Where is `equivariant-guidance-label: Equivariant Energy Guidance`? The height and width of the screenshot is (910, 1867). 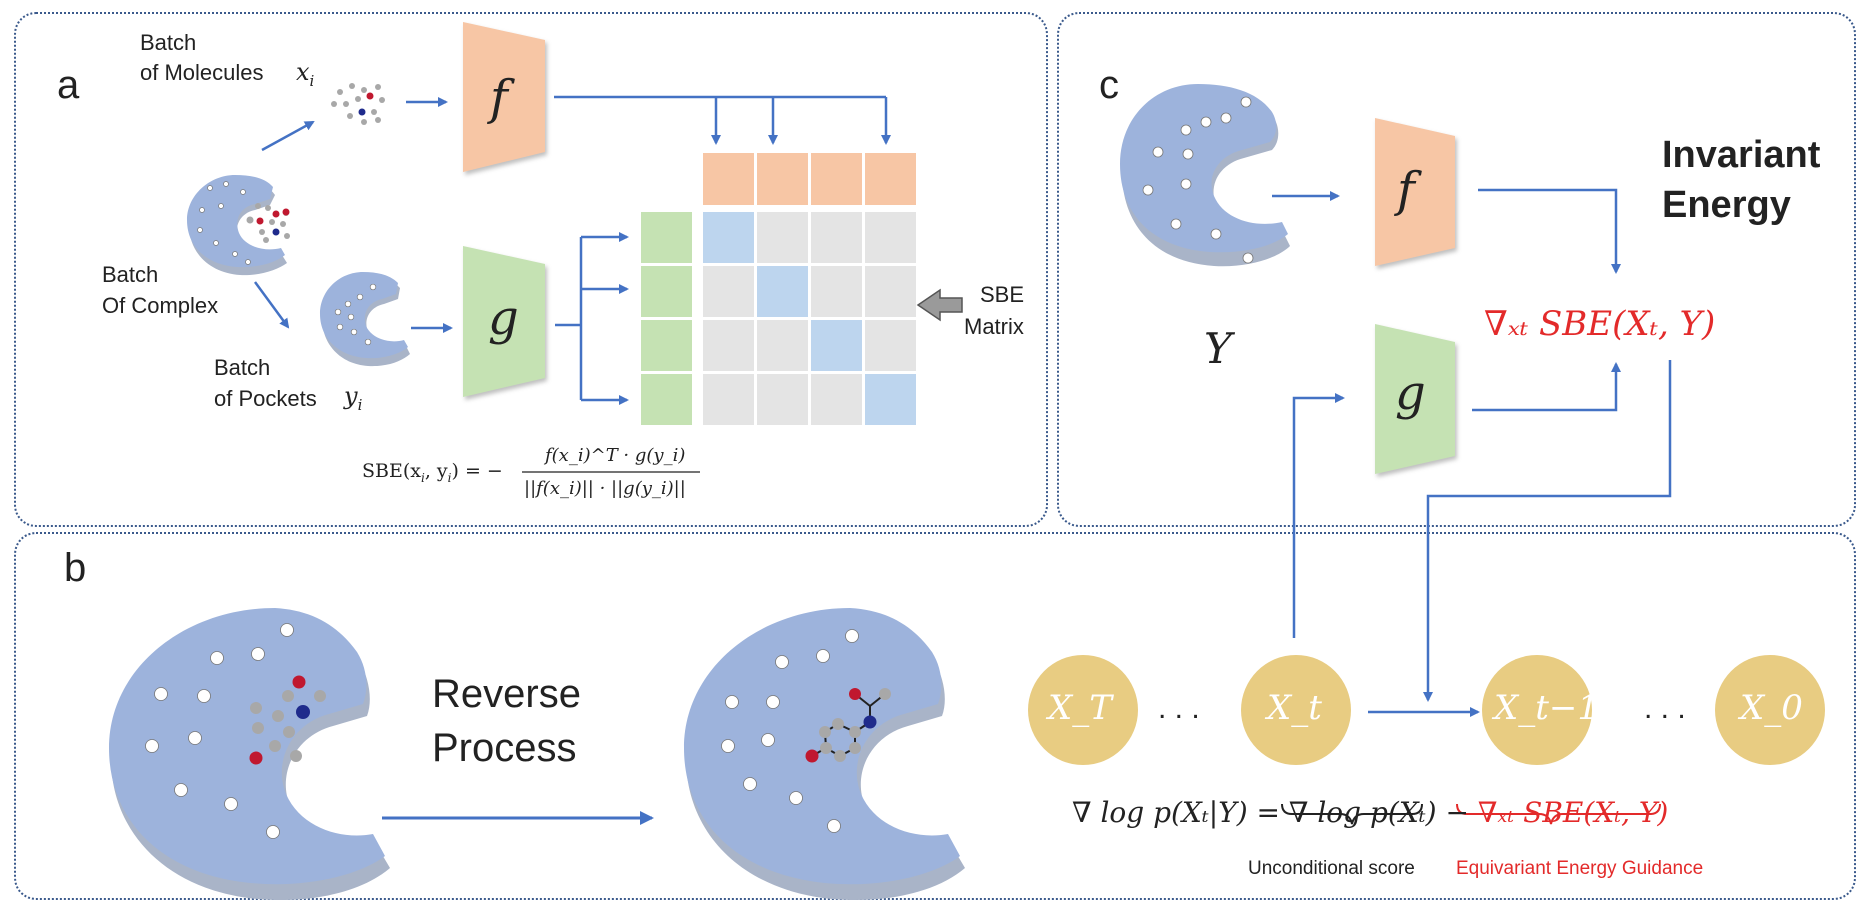 equivariant-guidance-label: Equivariant Energy Guidance is located at coordinates (1580, 868).